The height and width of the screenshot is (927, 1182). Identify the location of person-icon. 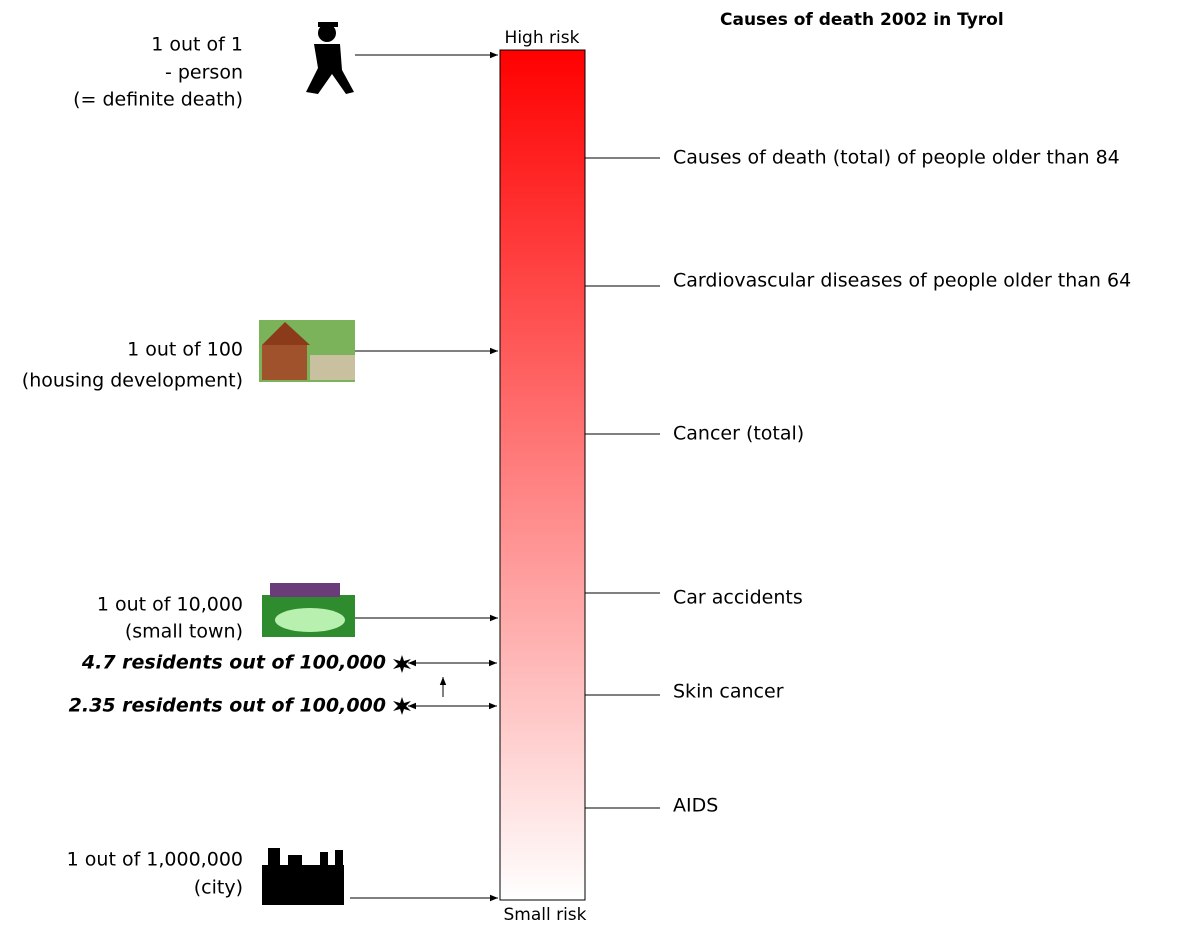
(330, 58).